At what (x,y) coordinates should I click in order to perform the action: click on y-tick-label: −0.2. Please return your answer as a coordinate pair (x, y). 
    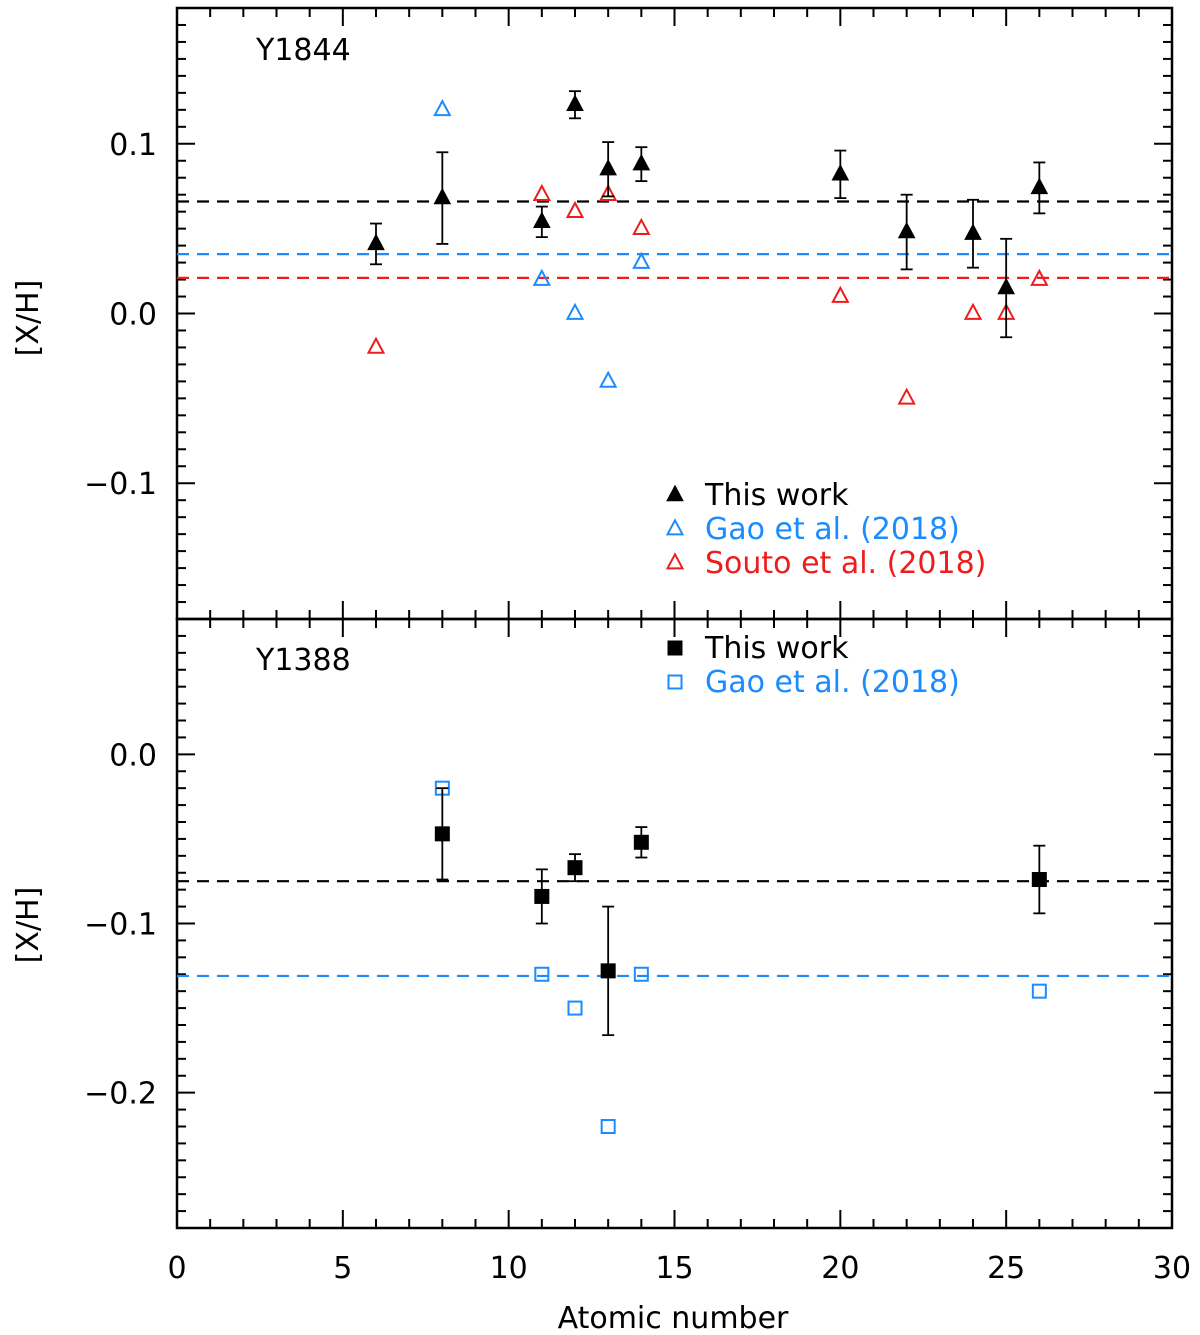
    Looking at the image, I should click on (120, 1094).